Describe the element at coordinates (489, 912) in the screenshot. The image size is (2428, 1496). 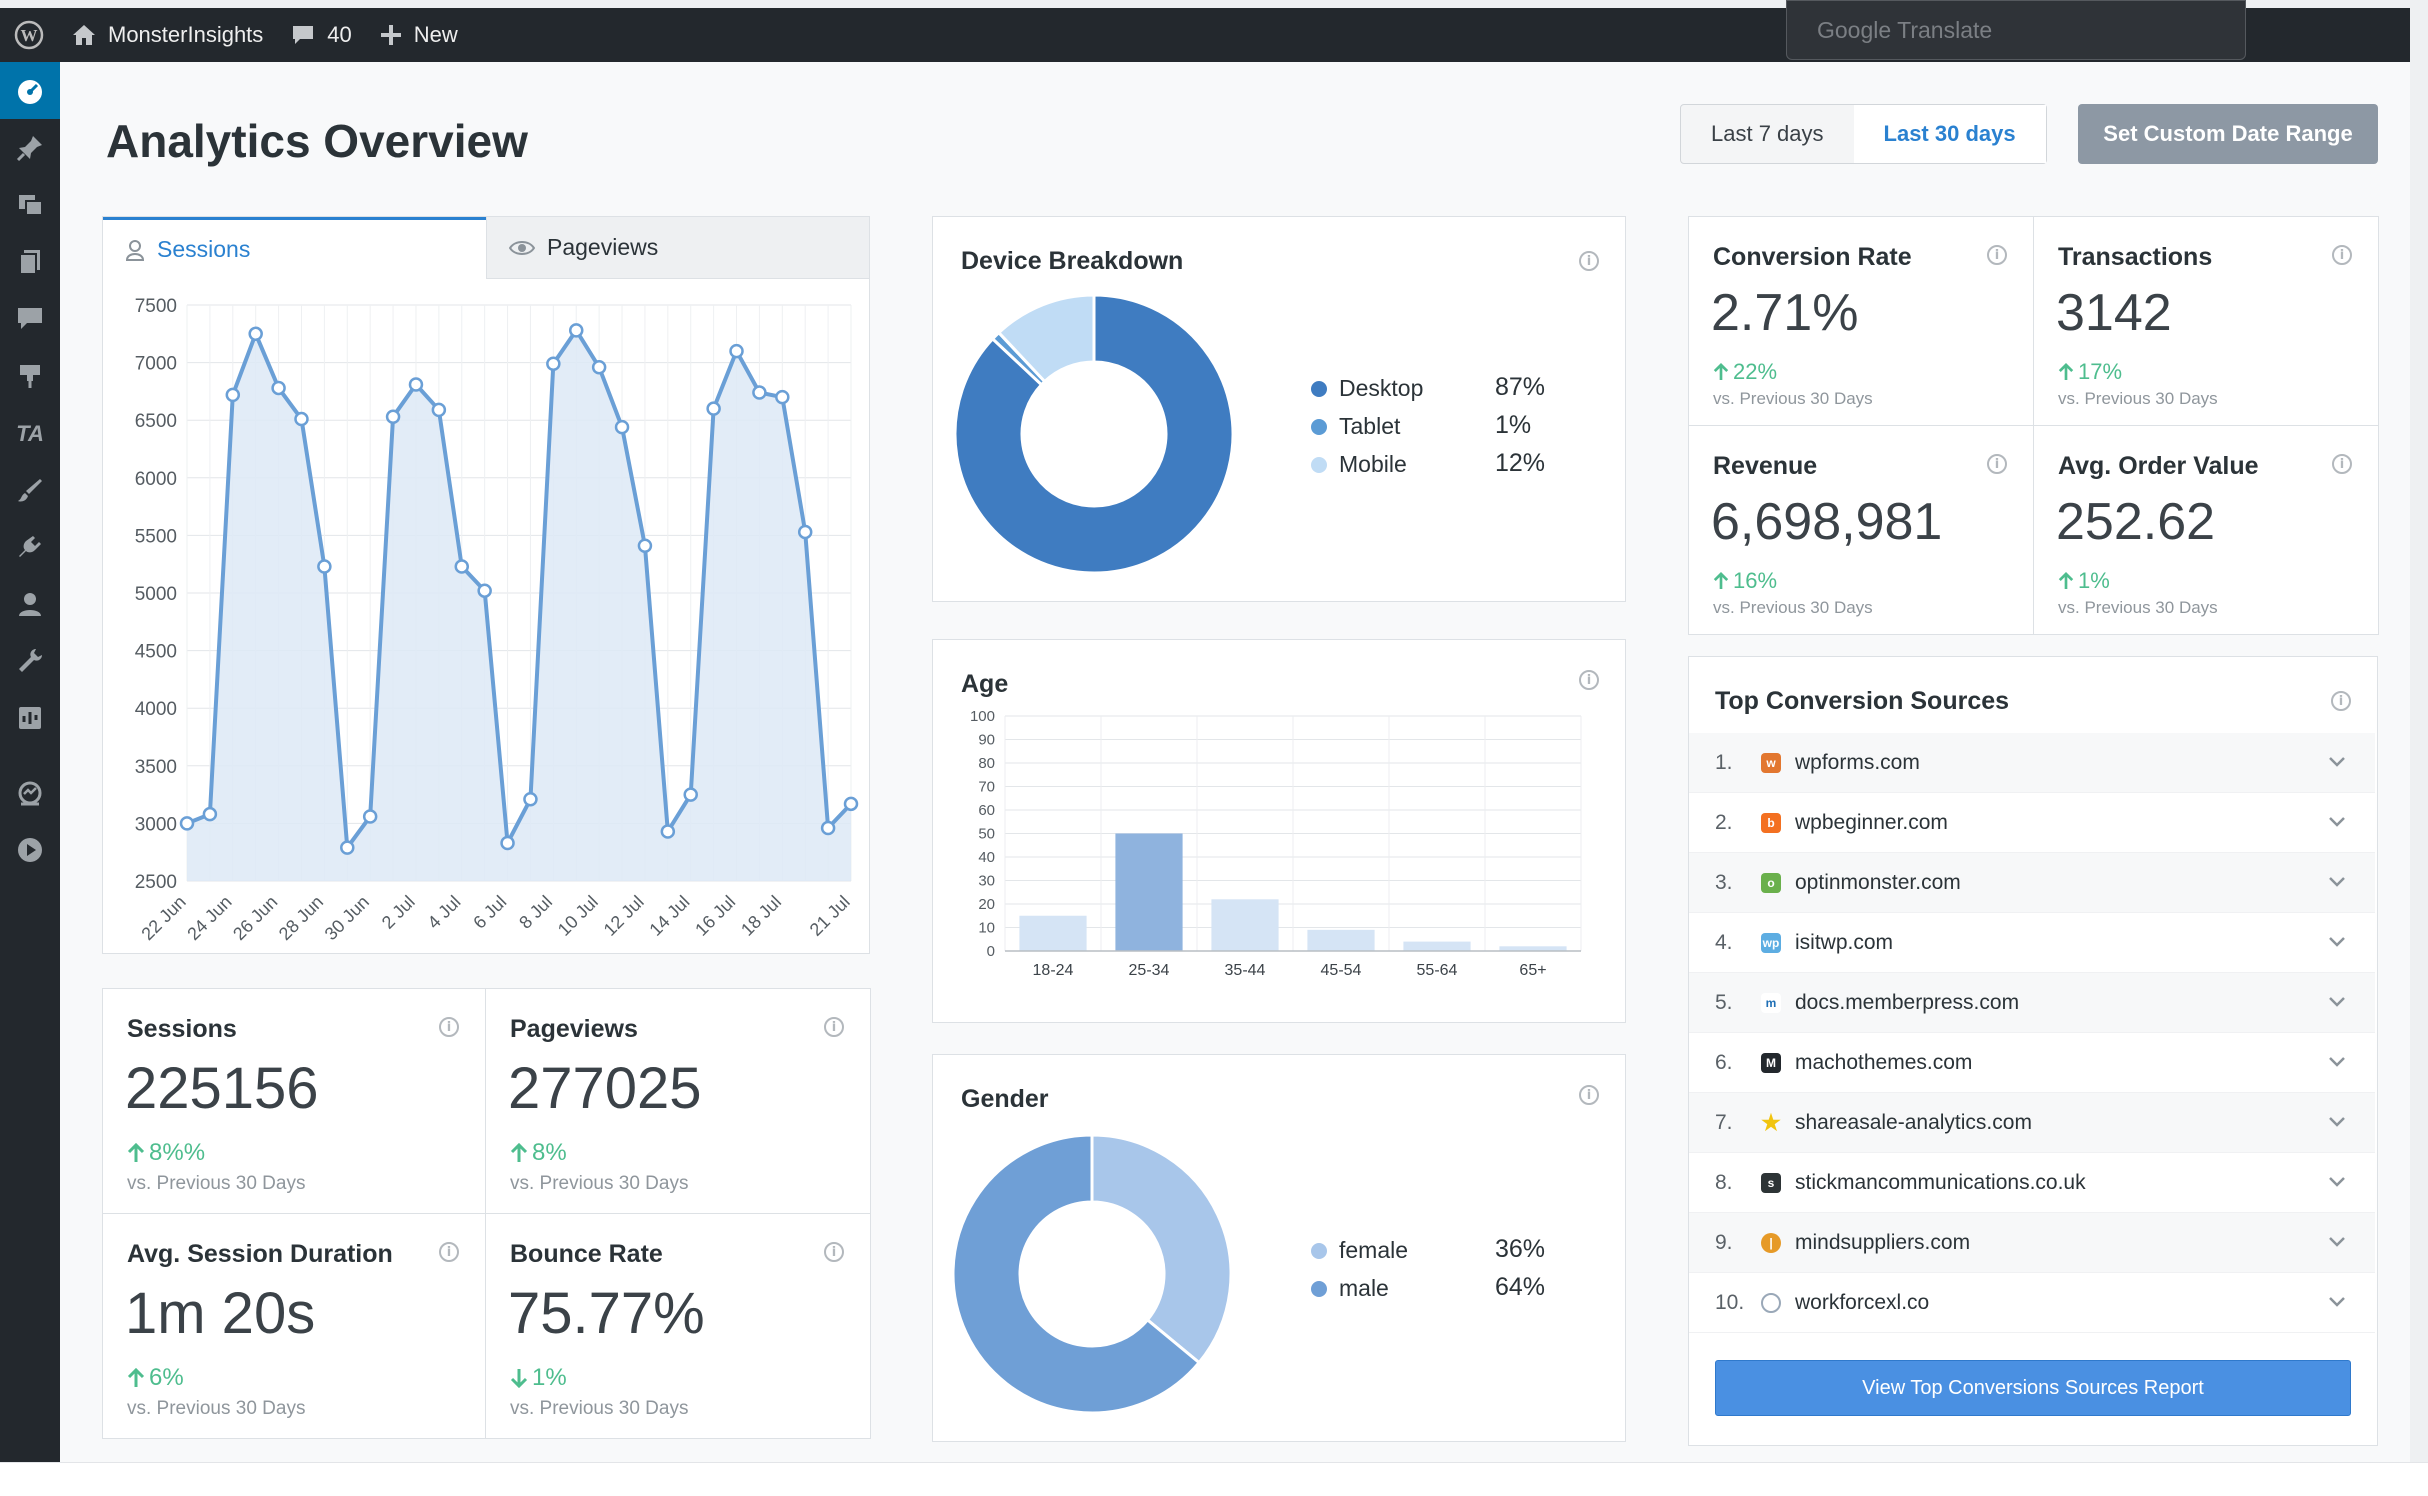
I see `x-tick-label: 6 Jul` at that location.